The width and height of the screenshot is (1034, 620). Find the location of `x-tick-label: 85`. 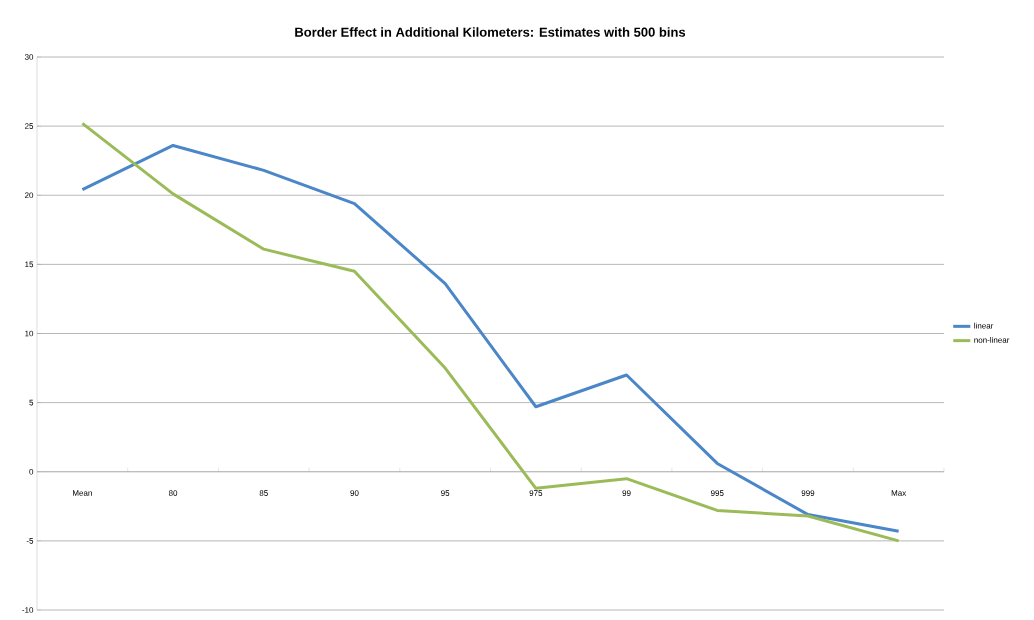

x-tick-label: 85 is located at coordinates (263, 493).